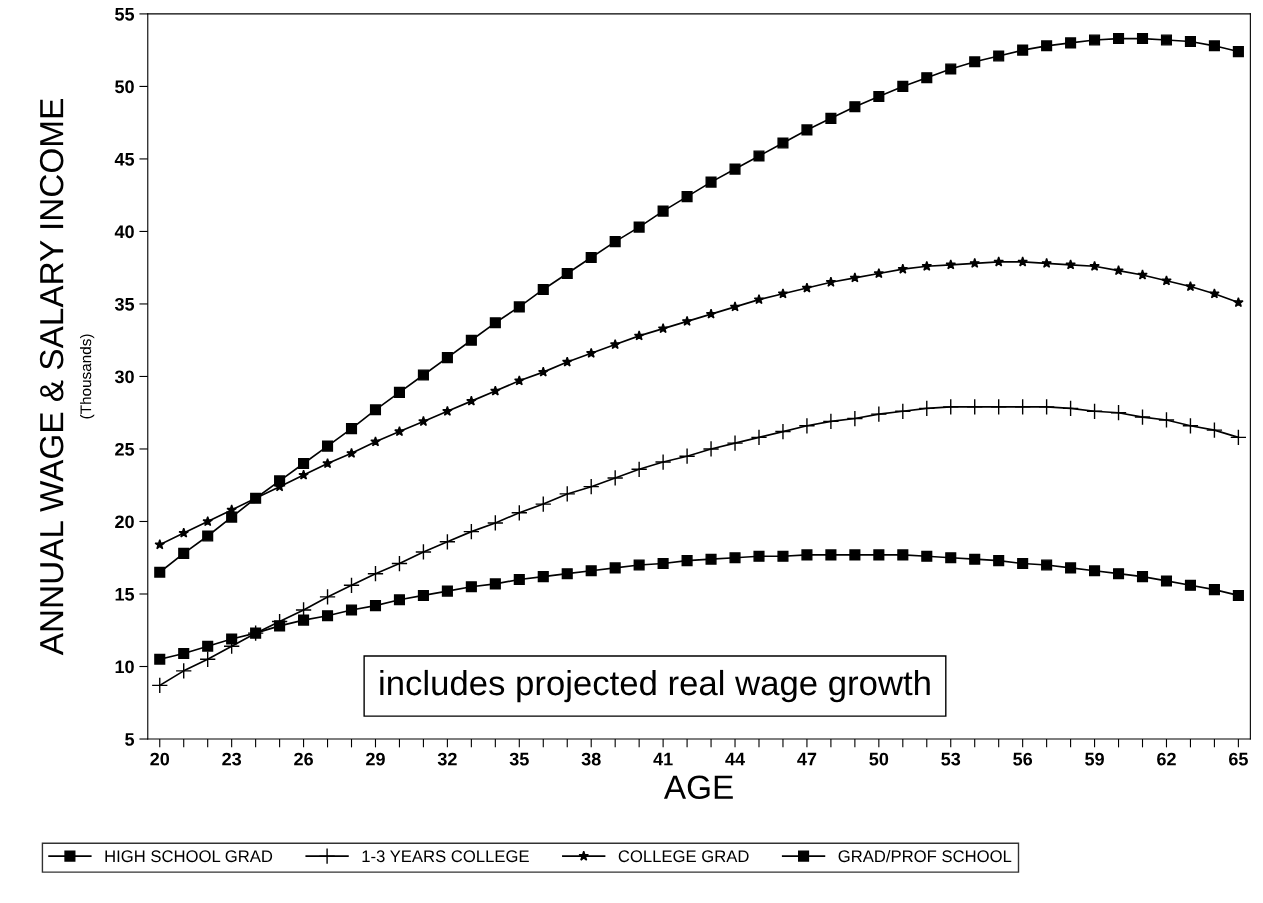 The image size is (1263, 903). What do you see at coordinates (375, 759) in the screenshot?
I see `x-tick-label: 29` at bounding box center [375, 759].